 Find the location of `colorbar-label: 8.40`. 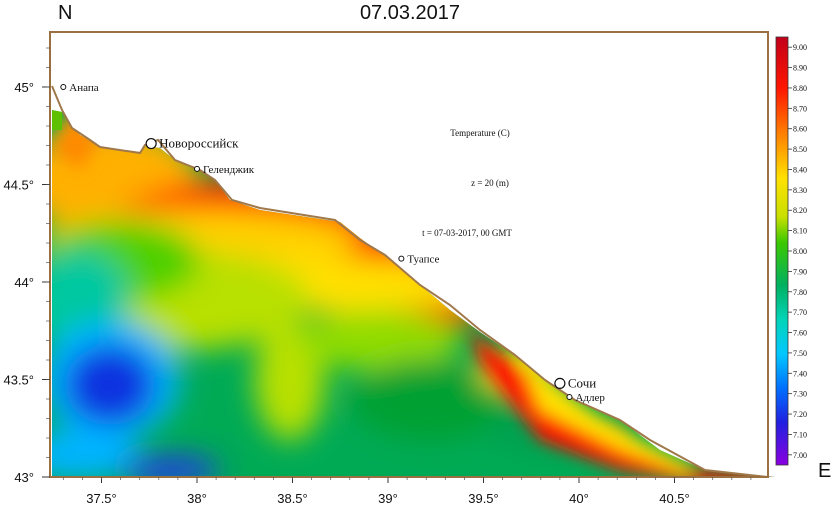

colorbar-label: 8.40 is located at coordinates (800, 169).